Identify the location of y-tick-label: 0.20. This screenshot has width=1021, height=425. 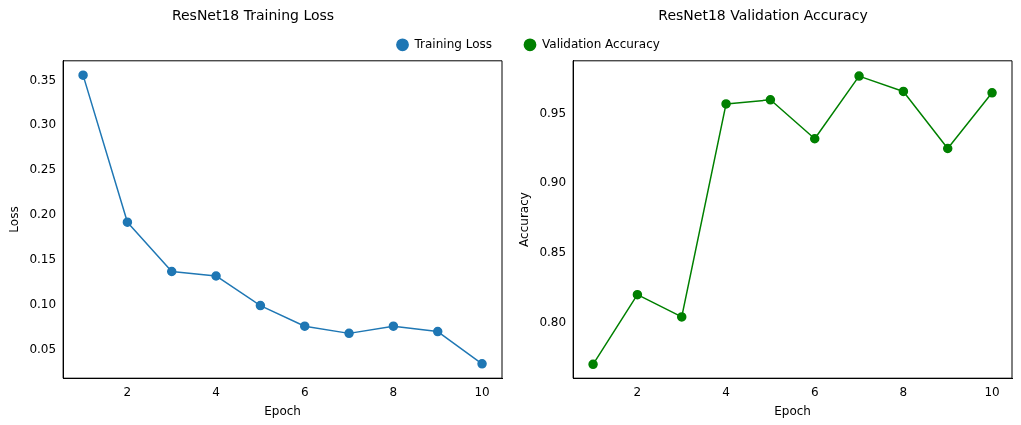
(43, 214).